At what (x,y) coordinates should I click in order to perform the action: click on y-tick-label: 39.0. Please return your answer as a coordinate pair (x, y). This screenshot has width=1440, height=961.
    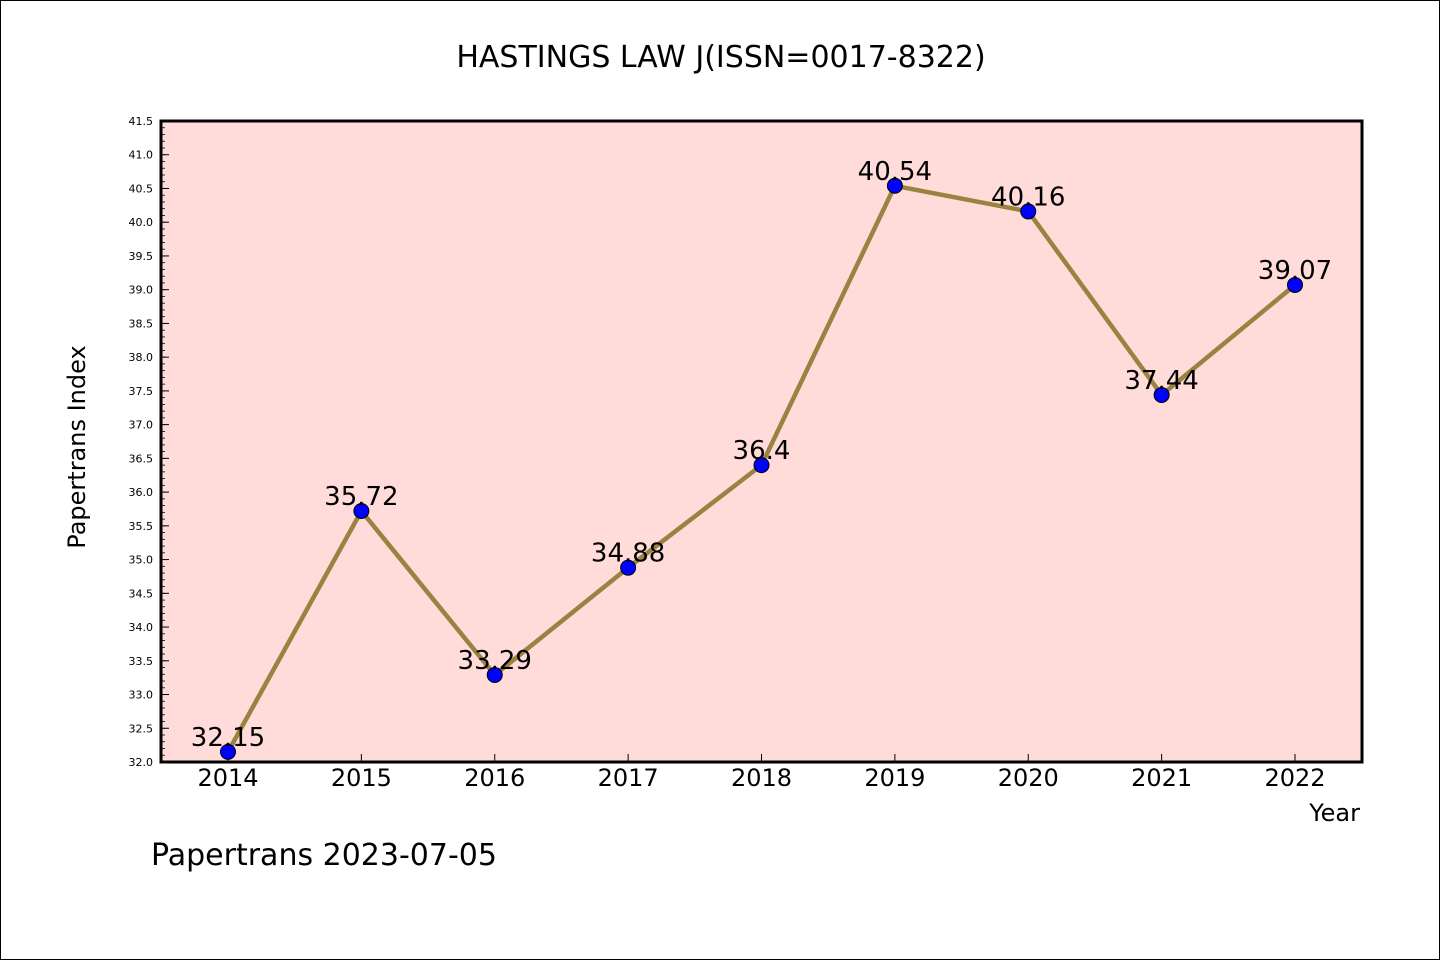
    Looking at the image, I should click on (141, 290).